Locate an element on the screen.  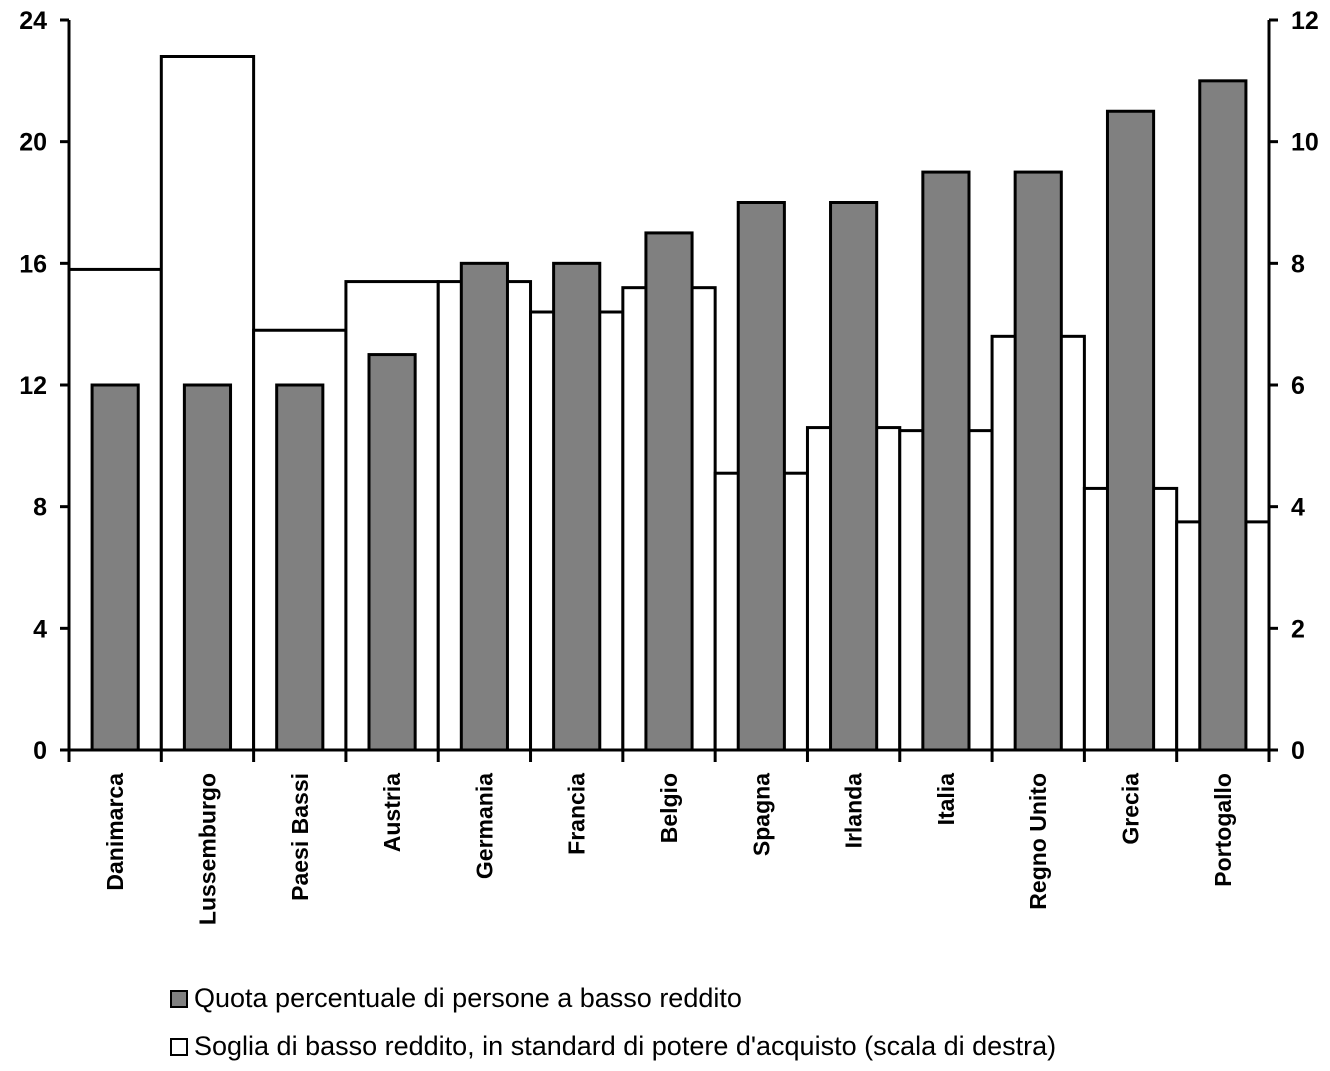
left-tick-label: 16 is located at coordinates (33, 264).